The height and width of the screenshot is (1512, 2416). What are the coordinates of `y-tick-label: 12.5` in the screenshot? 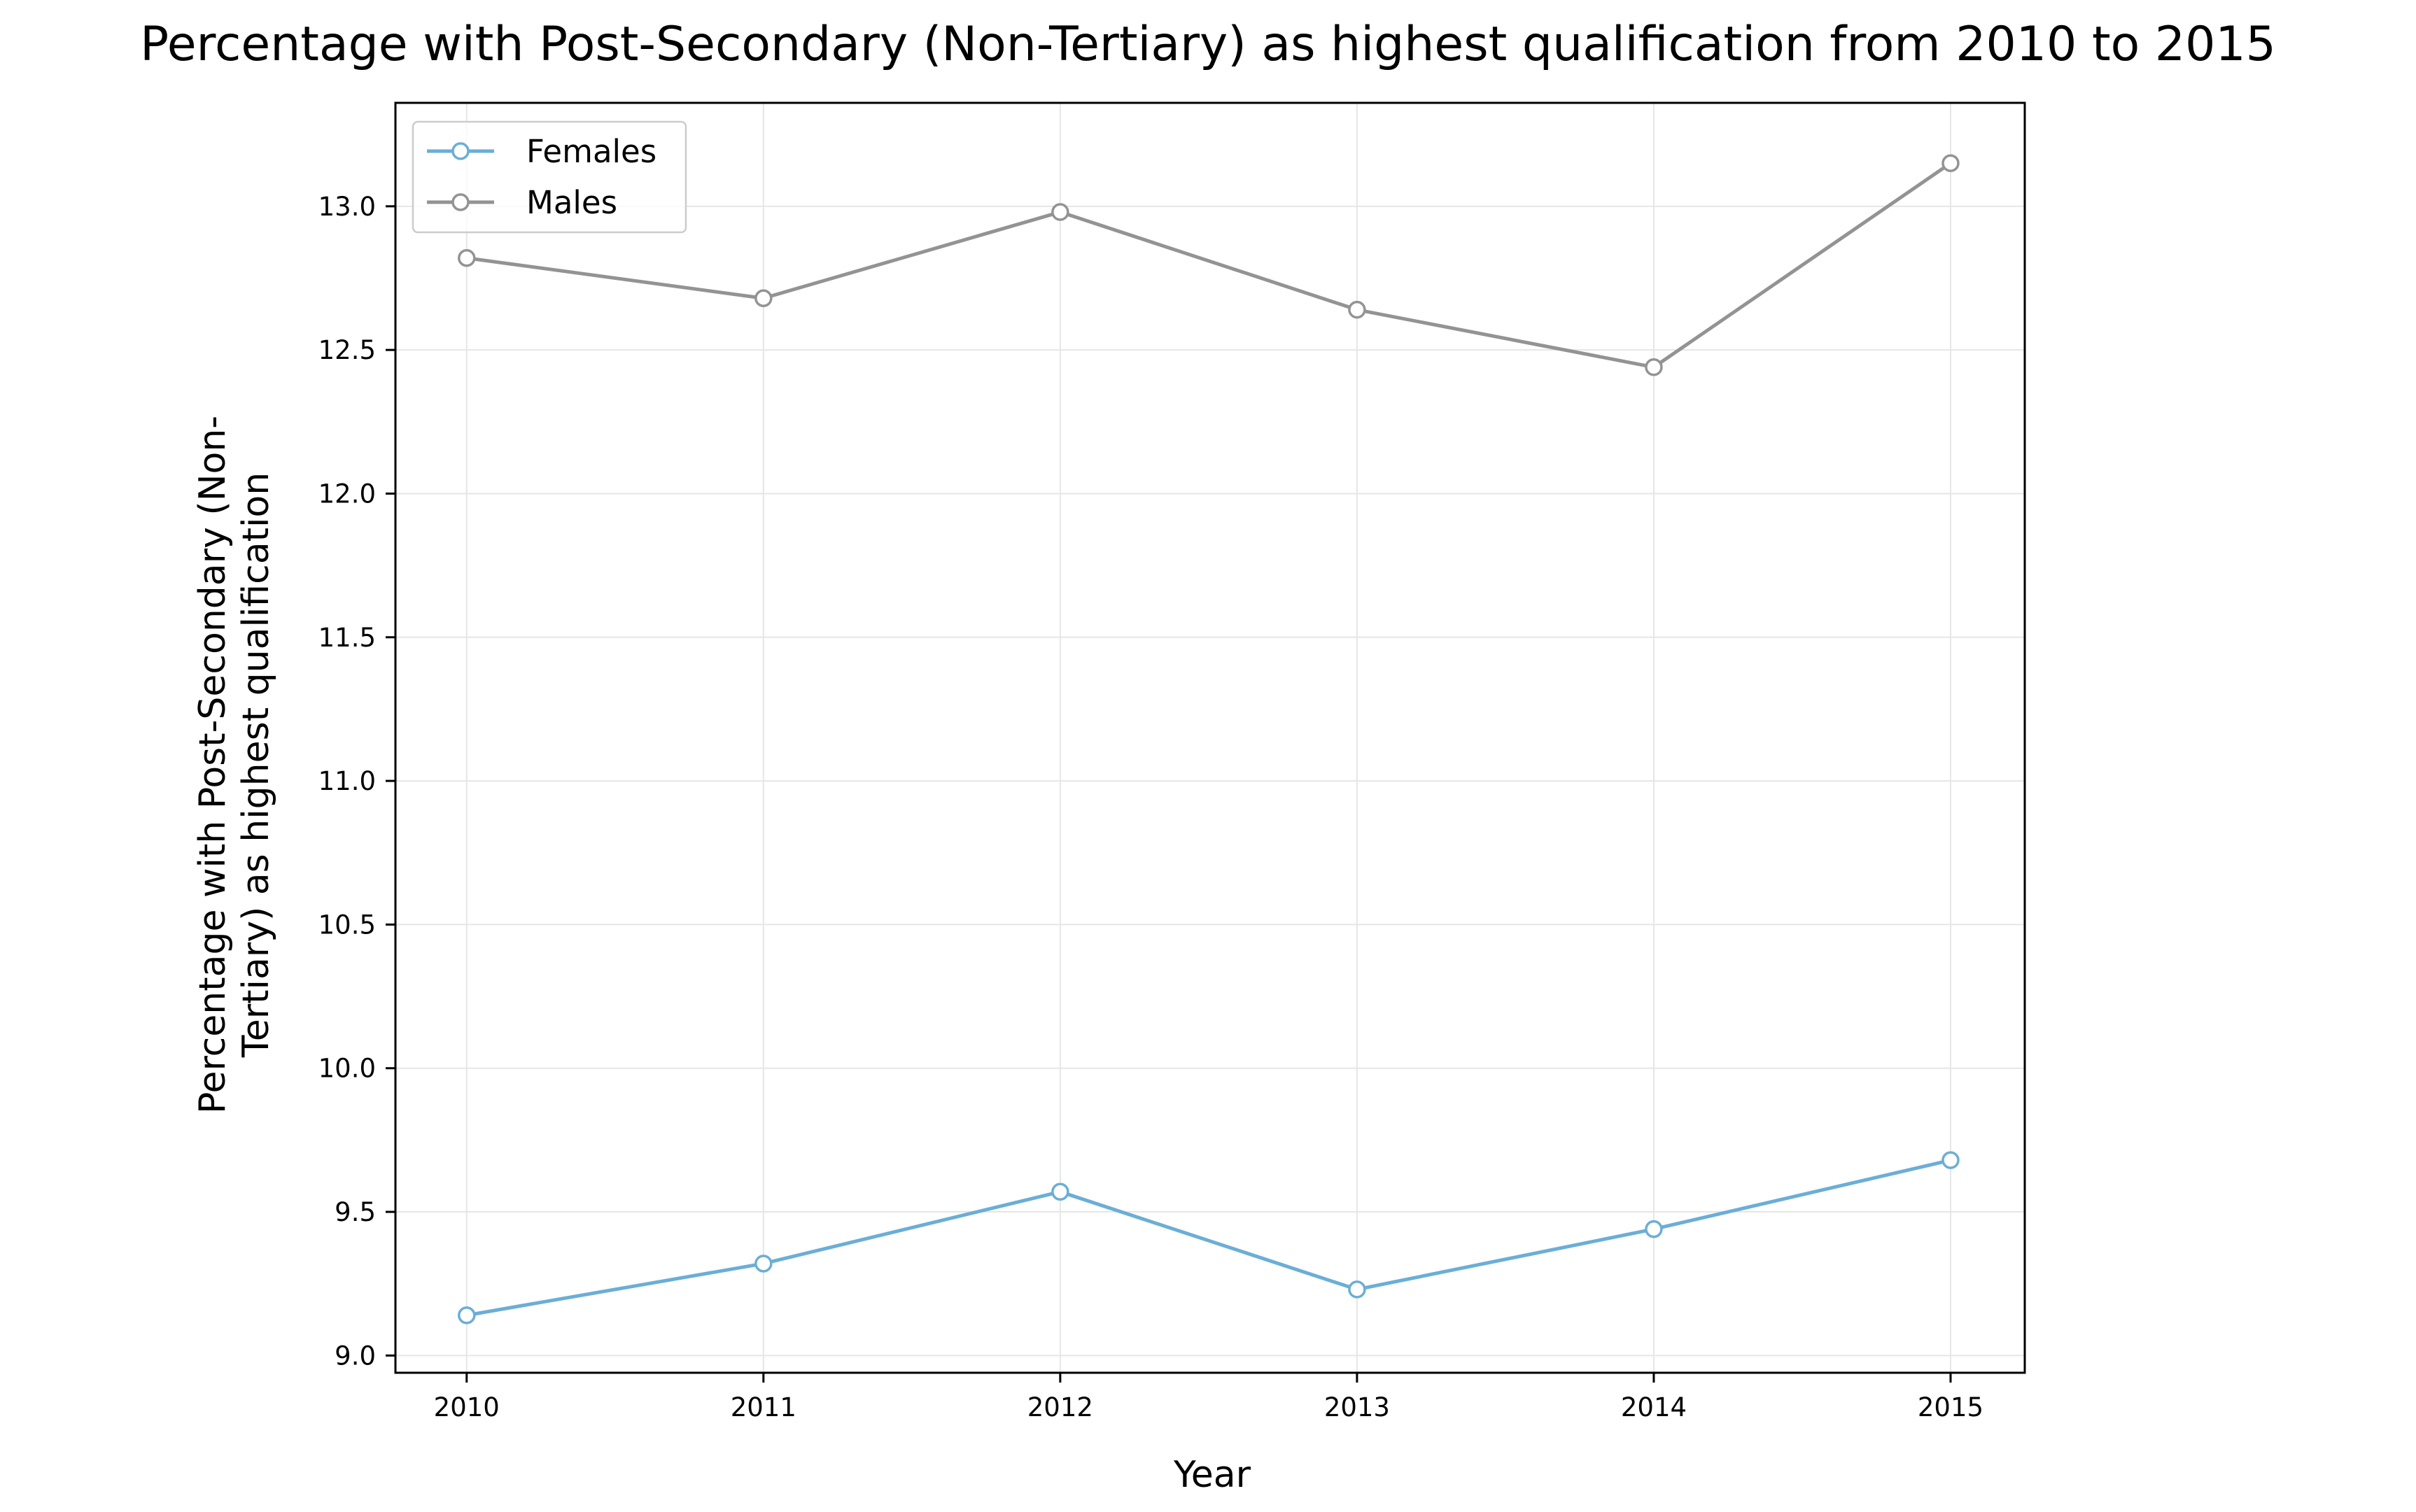 It's located at (347, 350).